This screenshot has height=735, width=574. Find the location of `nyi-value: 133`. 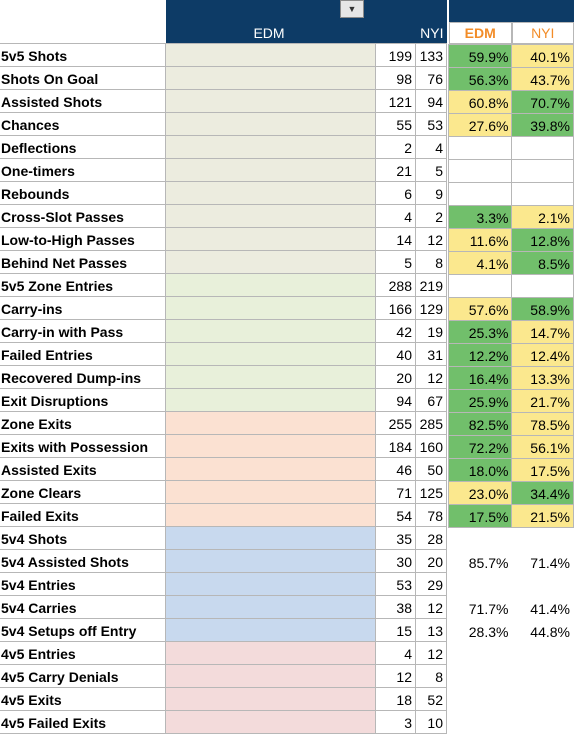

nyi-value: 133 is located at coordinates (431, 55).